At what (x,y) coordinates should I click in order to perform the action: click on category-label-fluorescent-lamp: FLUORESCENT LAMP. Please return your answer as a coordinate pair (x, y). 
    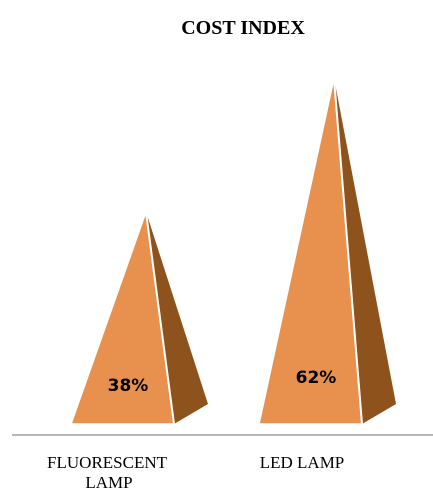
    Looking at the image, I should click on (109, 472).